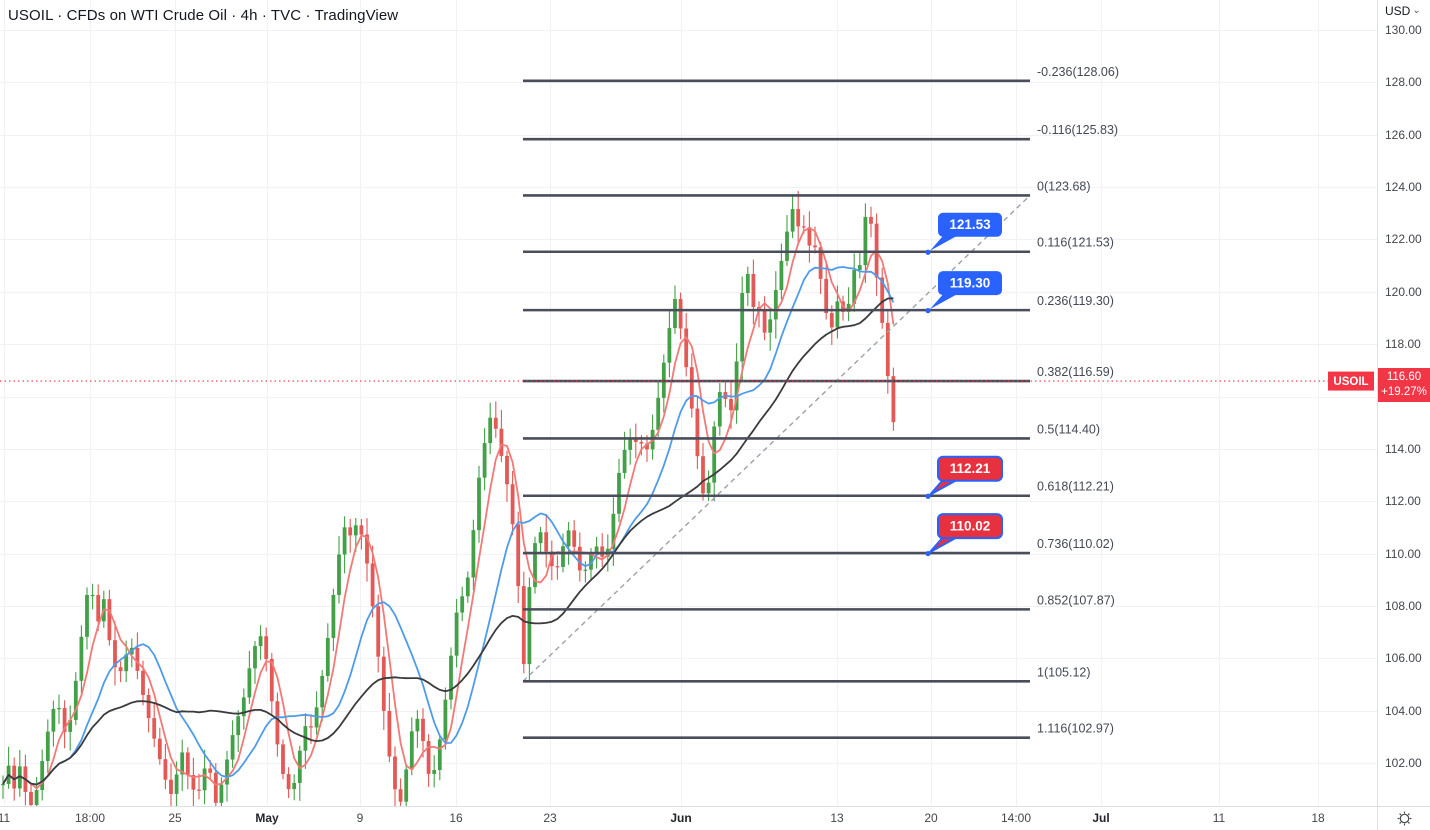  What do you see at coordinates (1403, 710) in the screenshot?
I see `price-tick-label: 104.00` at bounding box center [1403, 710].